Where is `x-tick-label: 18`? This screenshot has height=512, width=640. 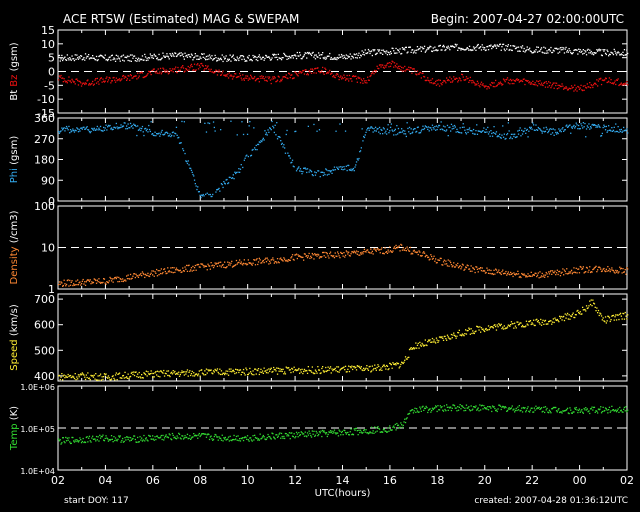 x-tick-label: 18 is located at coordinates (437, 480).